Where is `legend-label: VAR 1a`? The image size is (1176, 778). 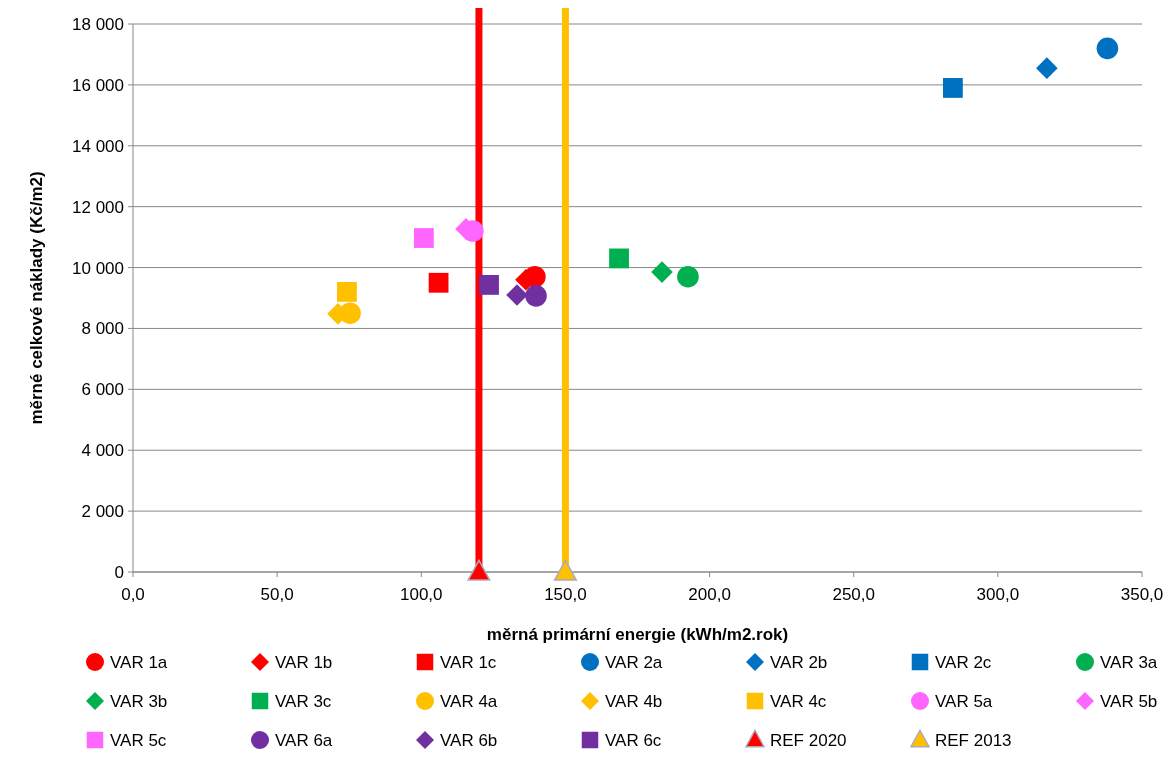
legend-label: VAR 1a is located at coordinates (139, 662).